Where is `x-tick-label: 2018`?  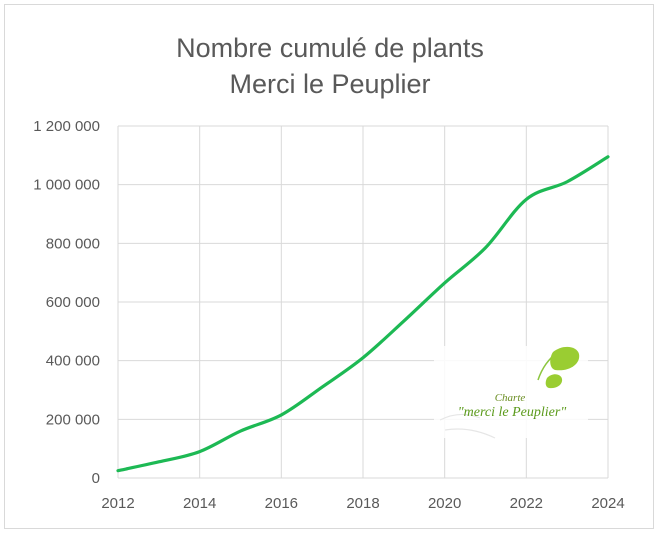 x-tick-label: 2018 is located at coordinates (362, 503).